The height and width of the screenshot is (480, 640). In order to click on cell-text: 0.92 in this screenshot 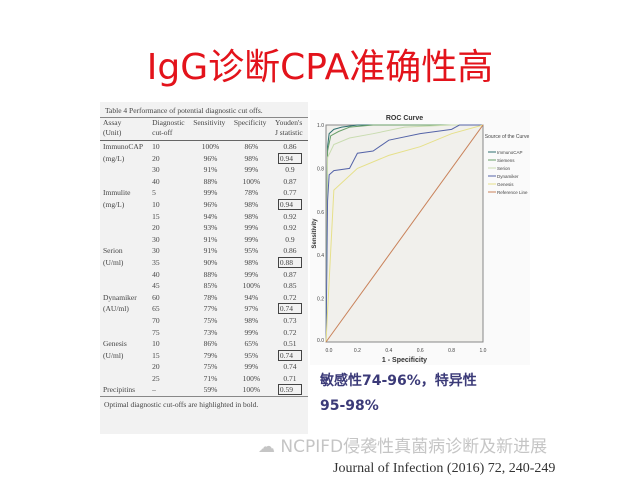, I will do `click(290, 228)`.